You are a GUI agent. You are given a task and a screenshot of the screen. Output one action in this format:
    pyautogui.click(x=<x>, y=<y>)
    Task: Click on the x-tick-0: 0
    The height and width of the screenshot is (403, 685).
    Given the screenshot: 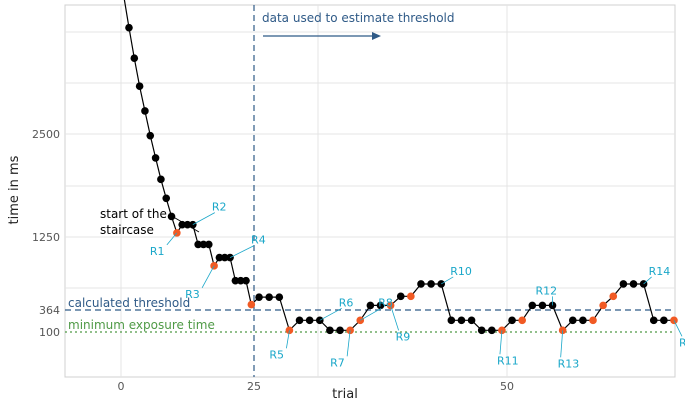 What is the action you would take?
    pyautogui.click(x=121, y=386)
    